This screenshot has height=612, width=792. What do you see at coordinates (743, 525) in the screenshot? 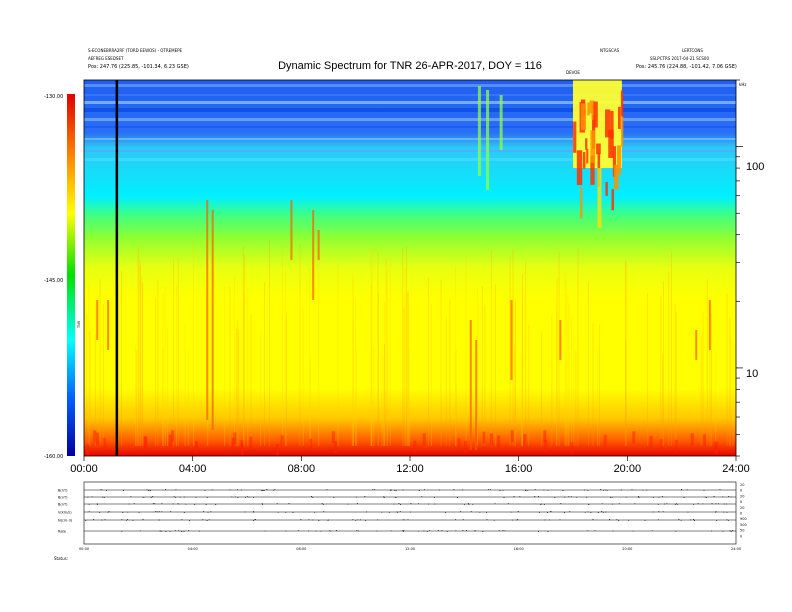
I see `lower-right-tick-label: 500` at bounding box center [743, 525].